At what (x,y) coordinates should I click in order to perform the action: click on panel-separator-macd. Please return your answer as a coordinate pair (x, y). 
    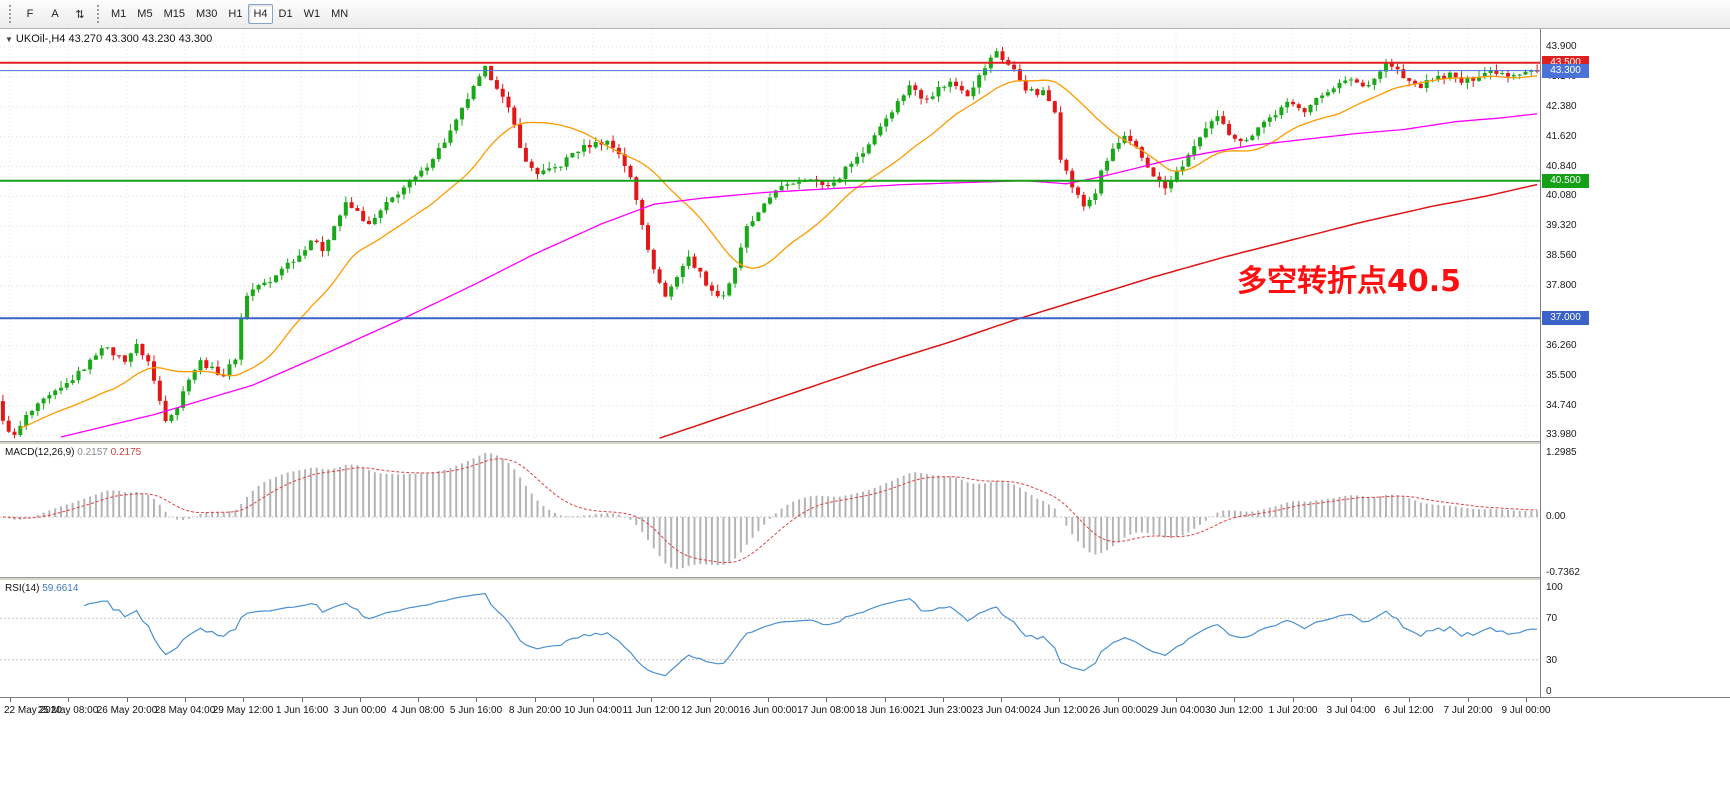
    Looking at the image, I should click on (865, 443).